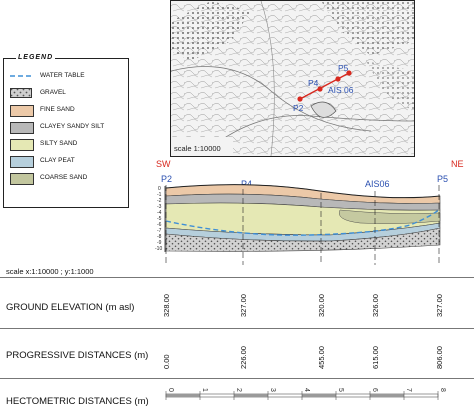 The image size is (474, 415). What do you see at coordinates (72, 126) in the screenshot?
I see `legend-label: CLAYEY SANDY SILT` at bounding box center [72, 126].